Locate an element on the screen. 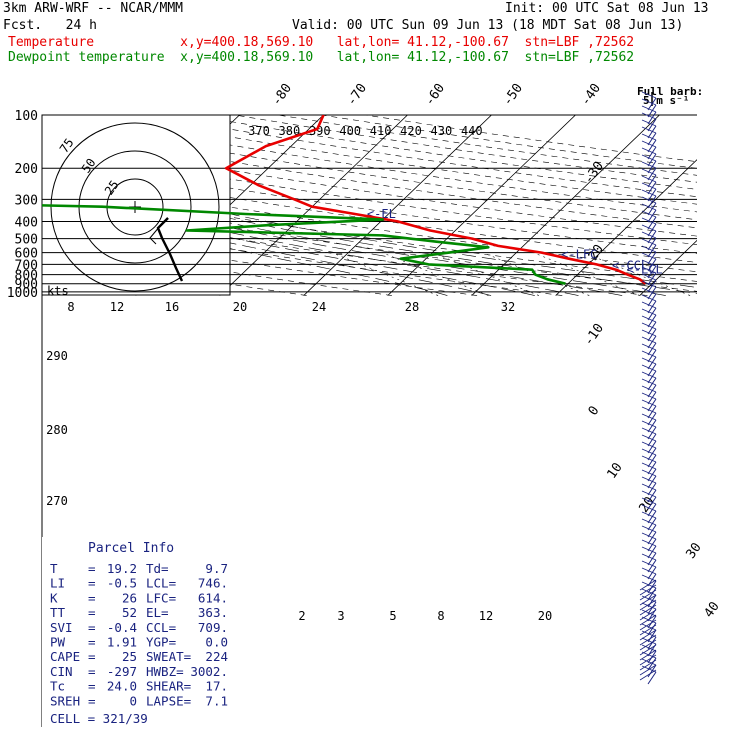 Image resolution: width=740 pixels, height=740 pixels. mixing-ratio-label-lower: 2 is located at coordinates (301, 616).